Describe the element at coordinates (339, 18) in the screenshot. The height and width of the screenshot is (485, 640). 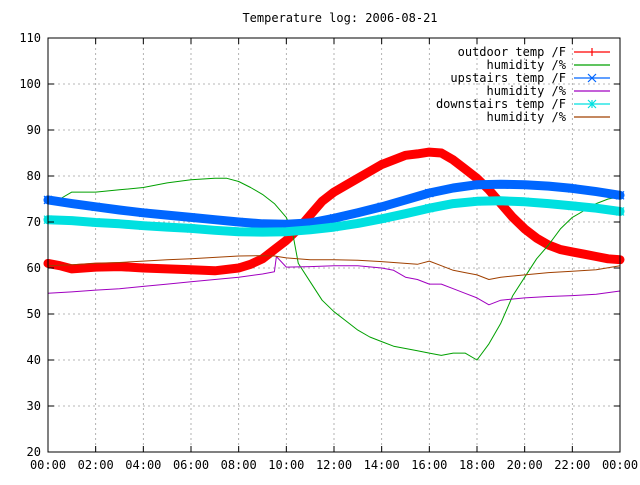
I see `chart-title: Temperature log: 2006-08-21` at that location.